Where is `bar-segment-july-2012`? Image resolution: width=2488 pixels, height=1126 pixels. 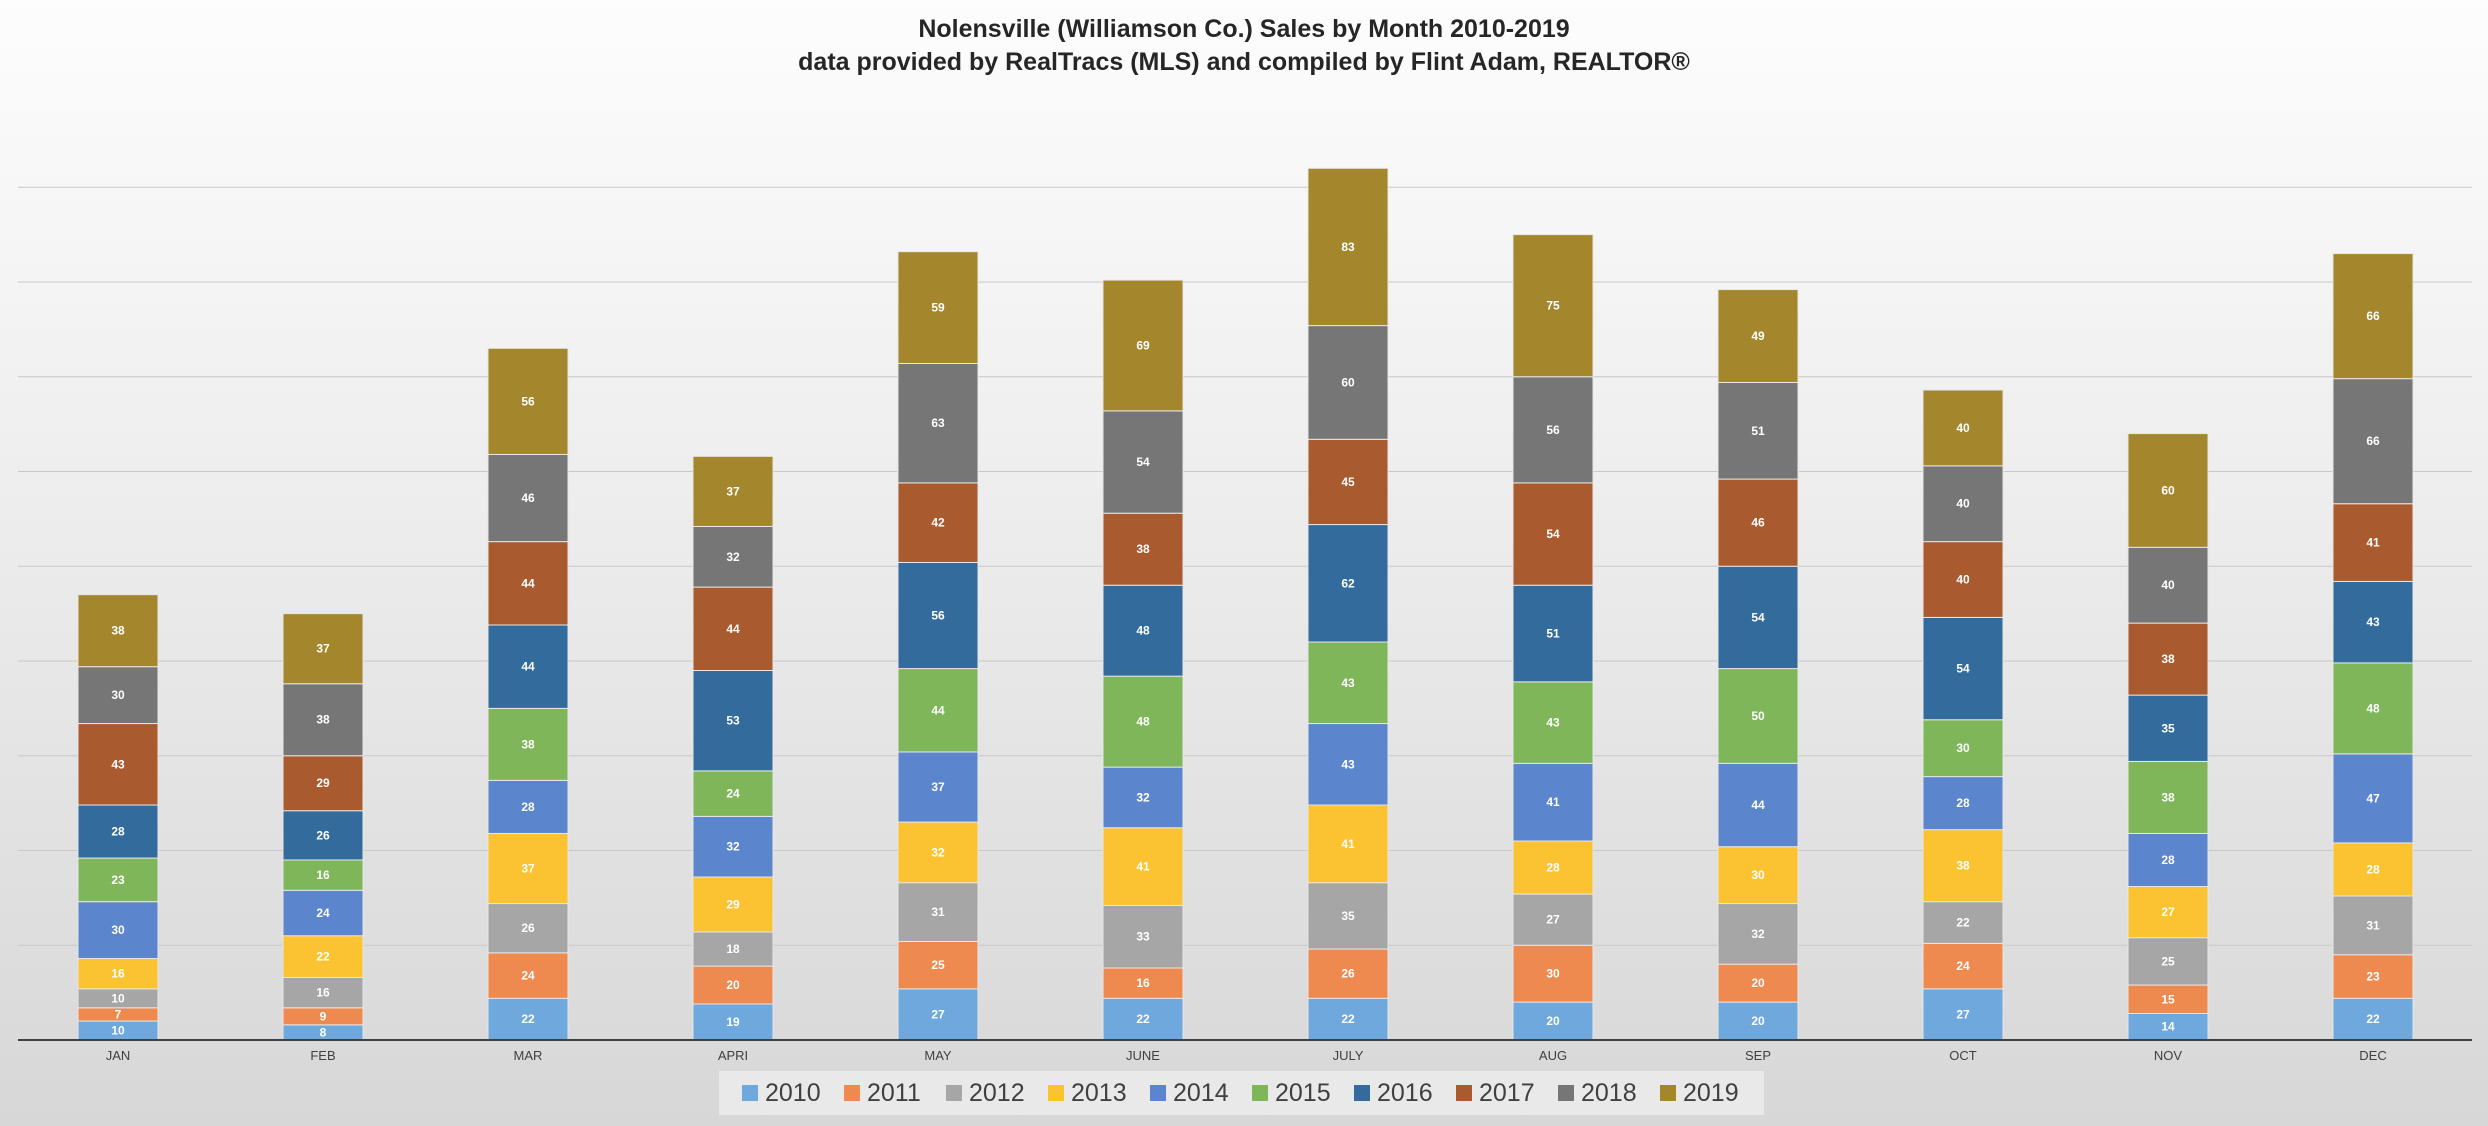 bar-segment-july-2012 is located at coordinates (1348, 916).